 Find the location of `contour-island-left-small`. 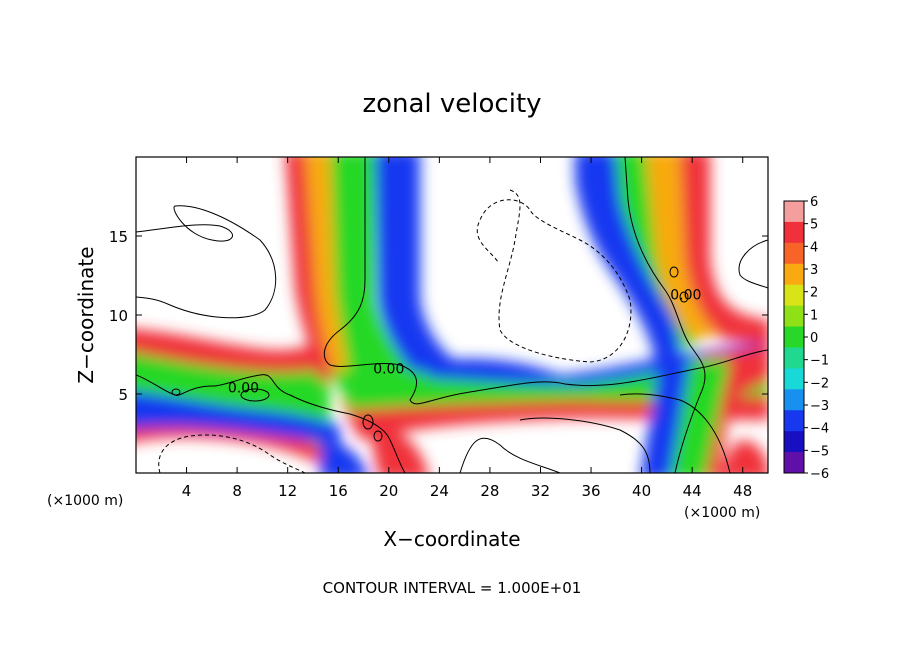

contour-island-left-small is located at coordinates (176, 392).